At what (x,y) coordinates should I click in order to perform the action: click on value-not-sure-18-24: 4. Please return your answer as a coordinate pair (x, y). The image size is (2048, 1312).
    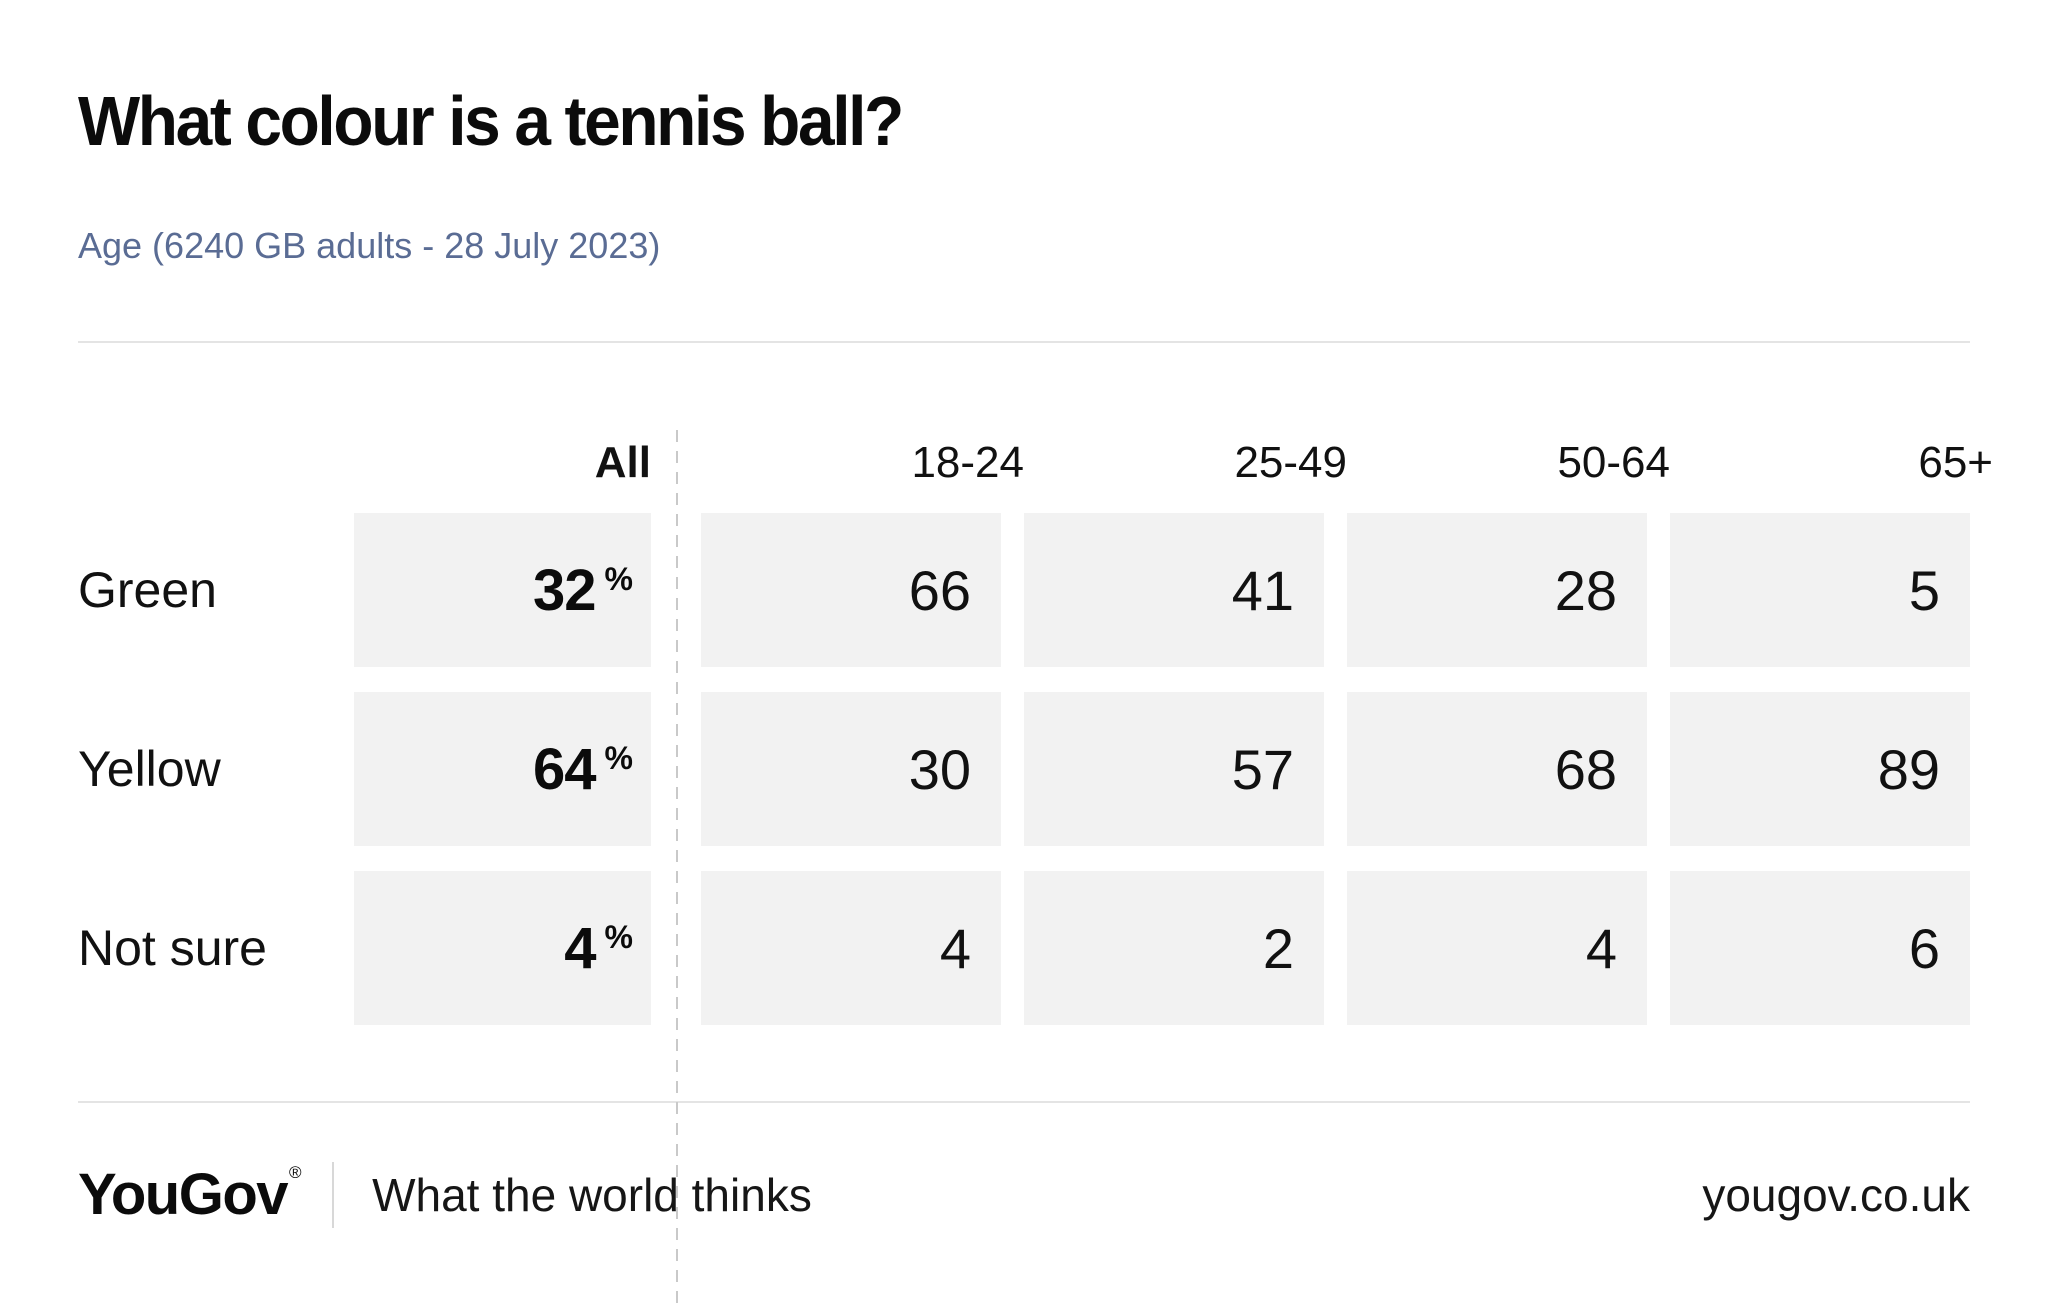
    Looking at the image, I should click on (955, 948).